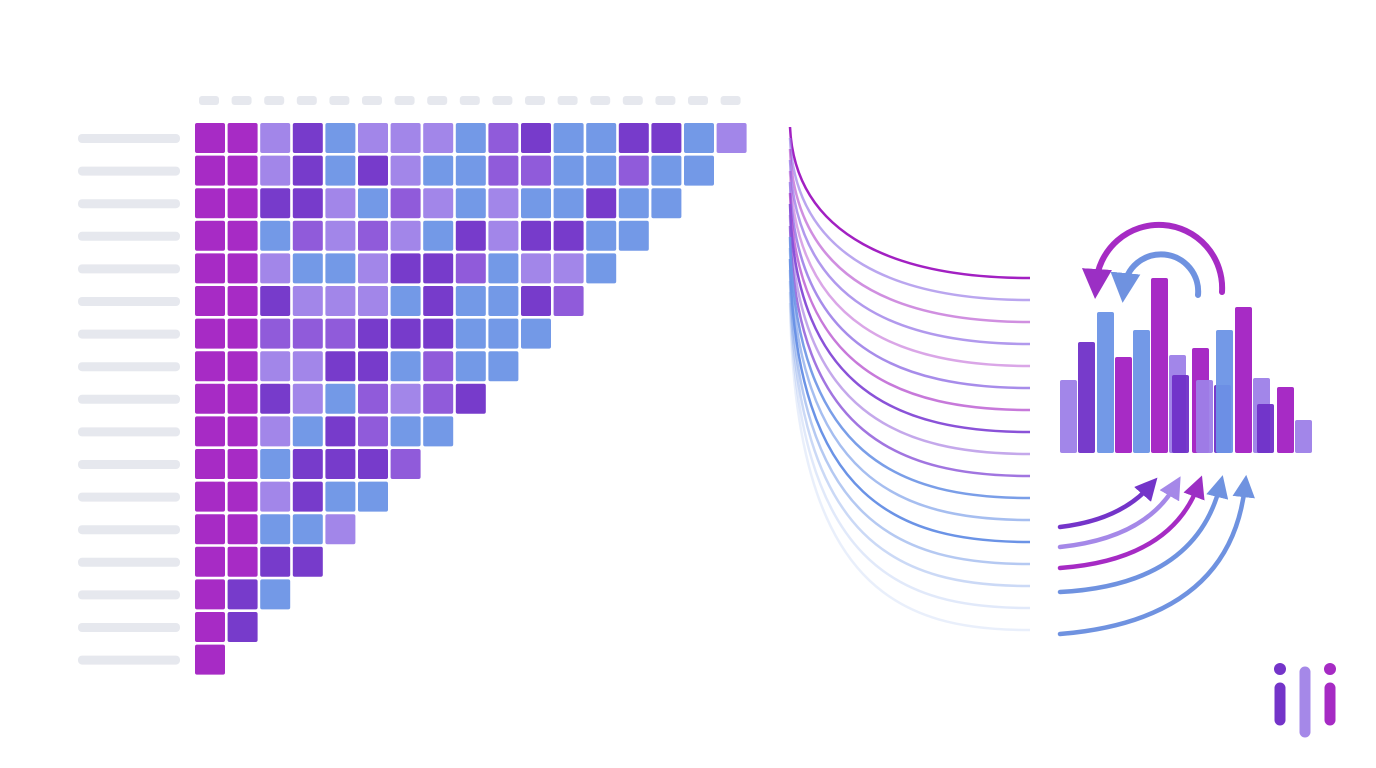 Image resolution: width=1376 pixels, height=768 pixels. I want to click on flow-arcs, so click(909, 379).